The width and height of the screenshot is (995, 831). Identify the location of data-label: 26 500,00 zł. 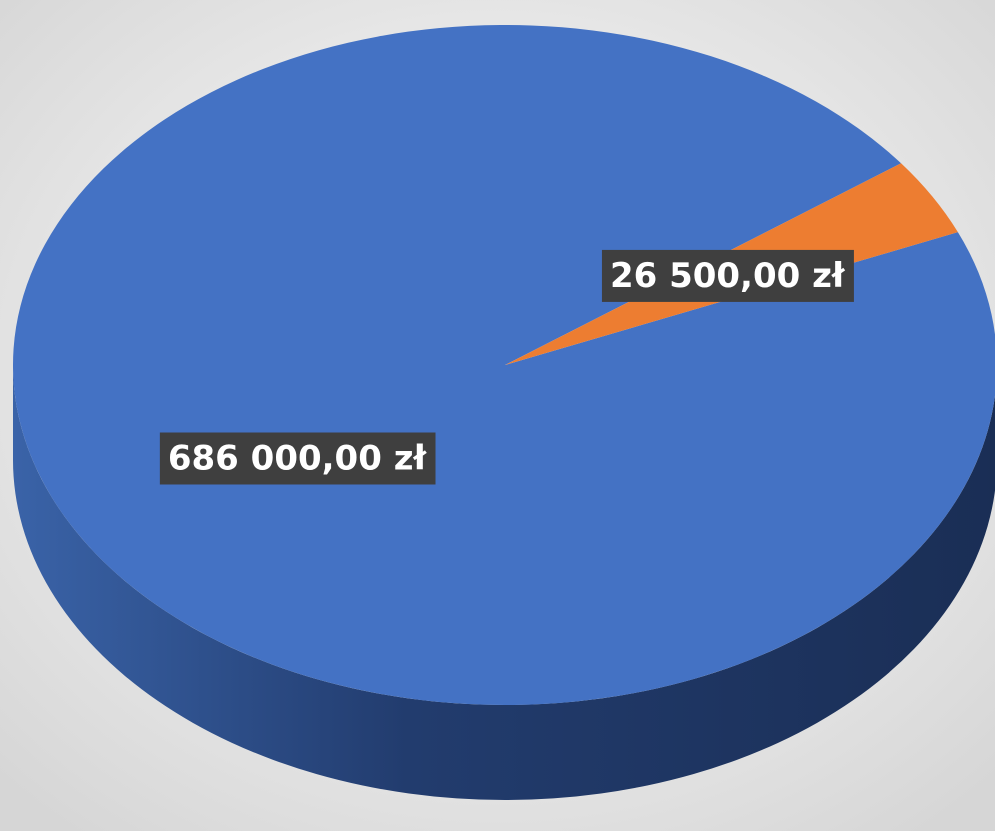
(728, 276).